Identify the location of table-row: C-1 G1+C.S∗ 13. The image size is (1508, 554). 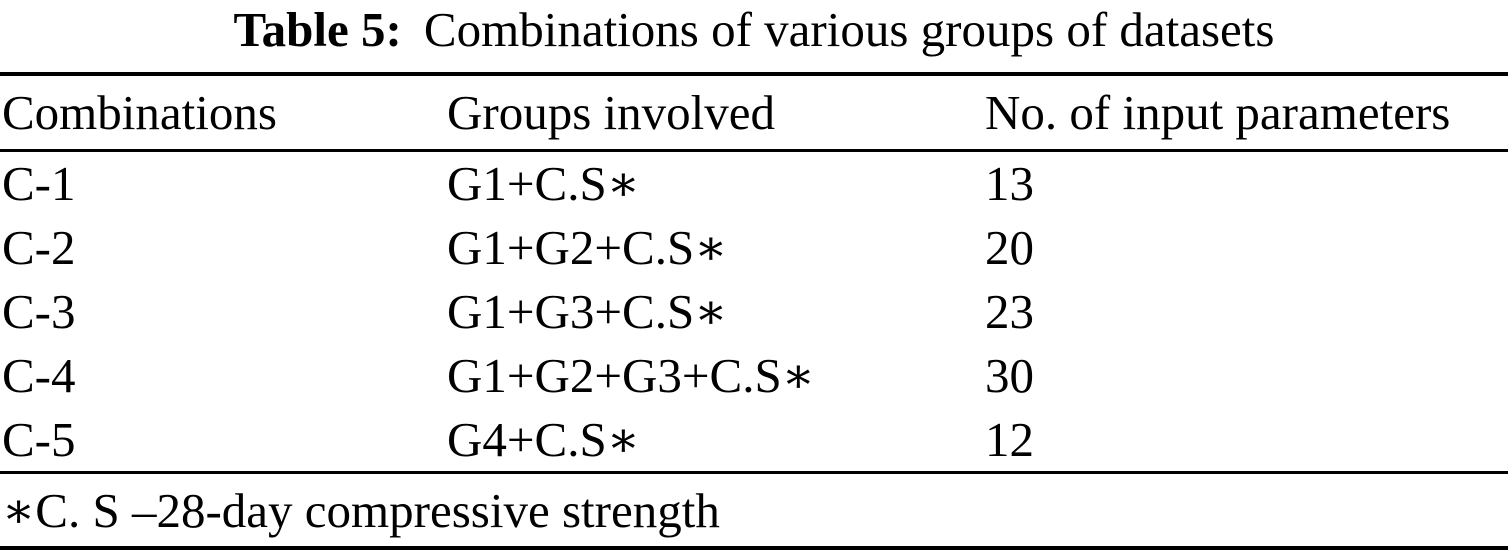
(754, 184).